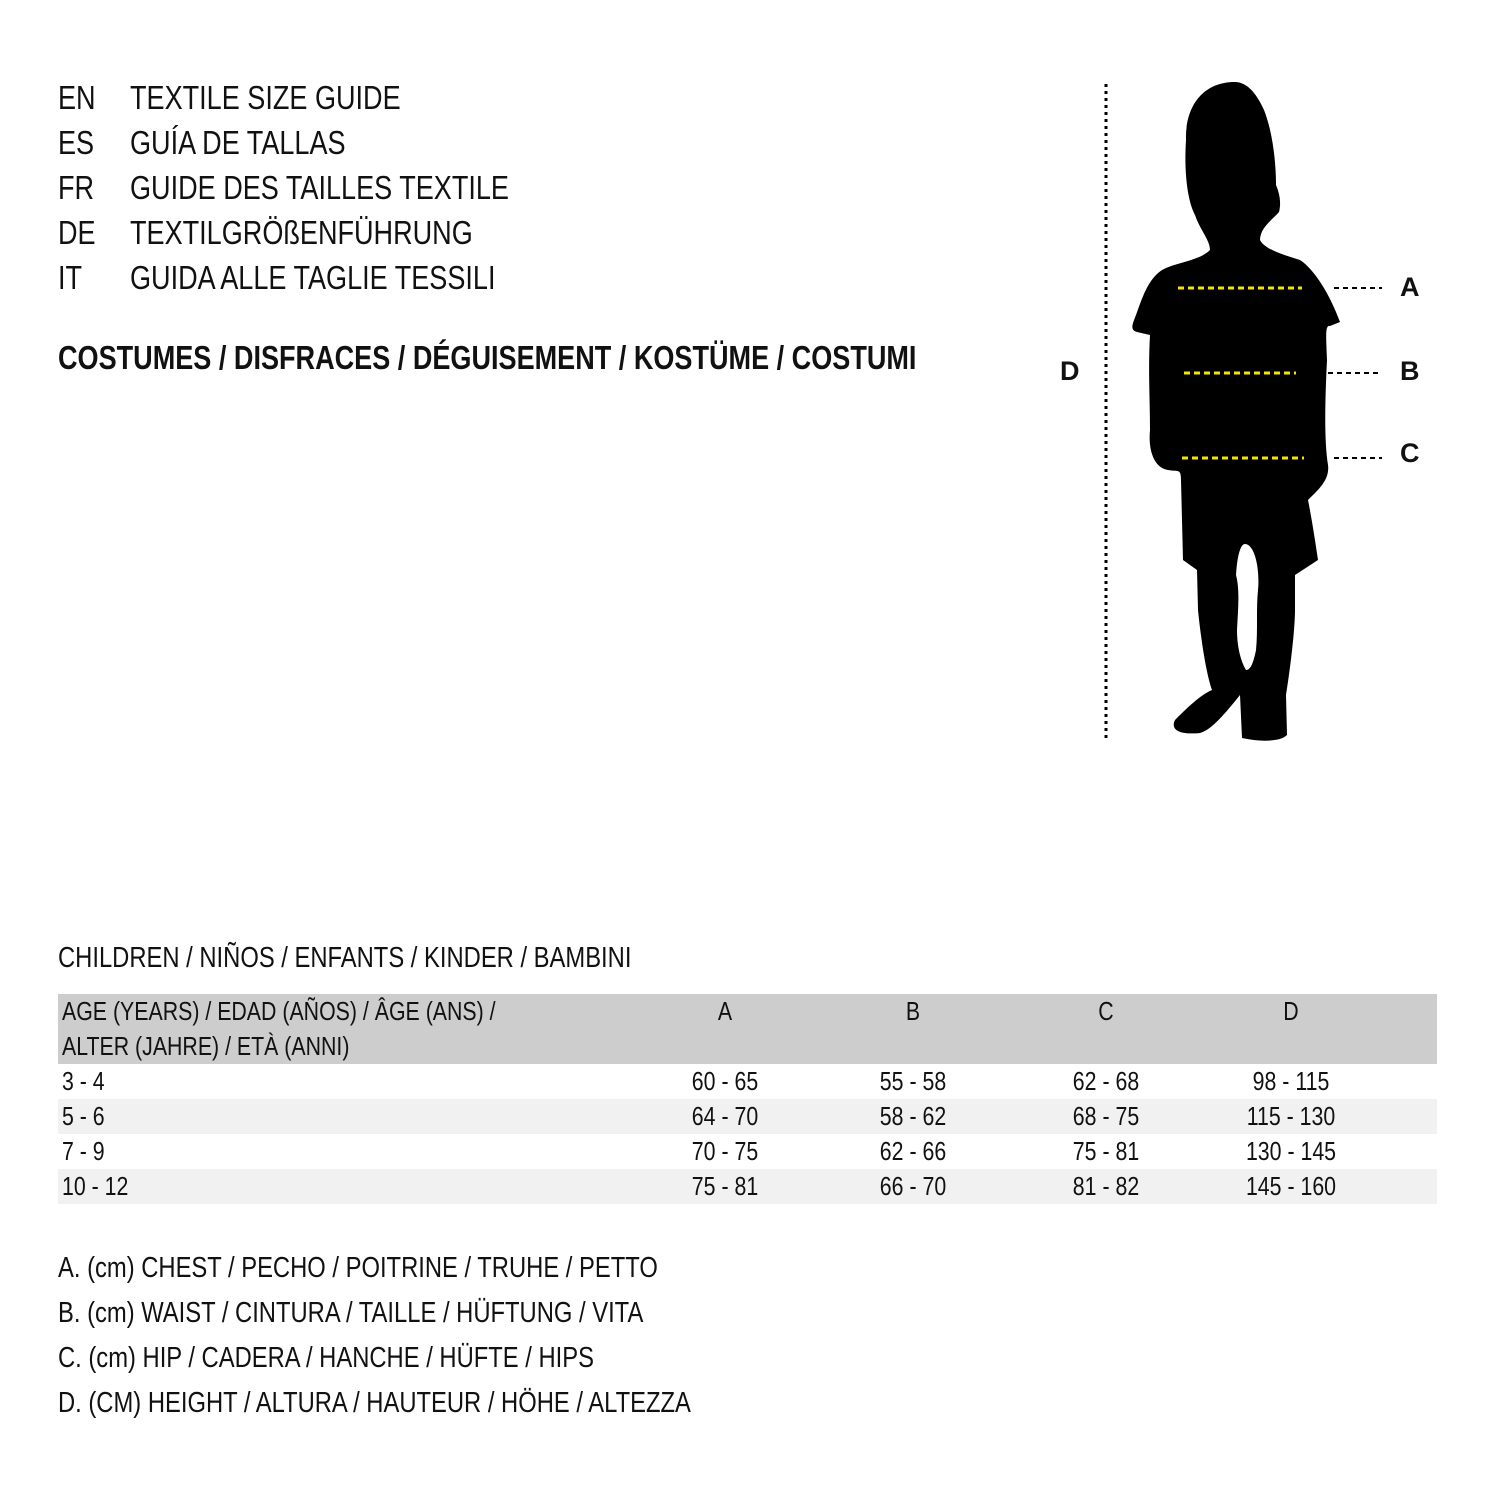 The image size is (1501, 1500). I want to click on measure-cell: 60 - 65, so click(725, 1081).